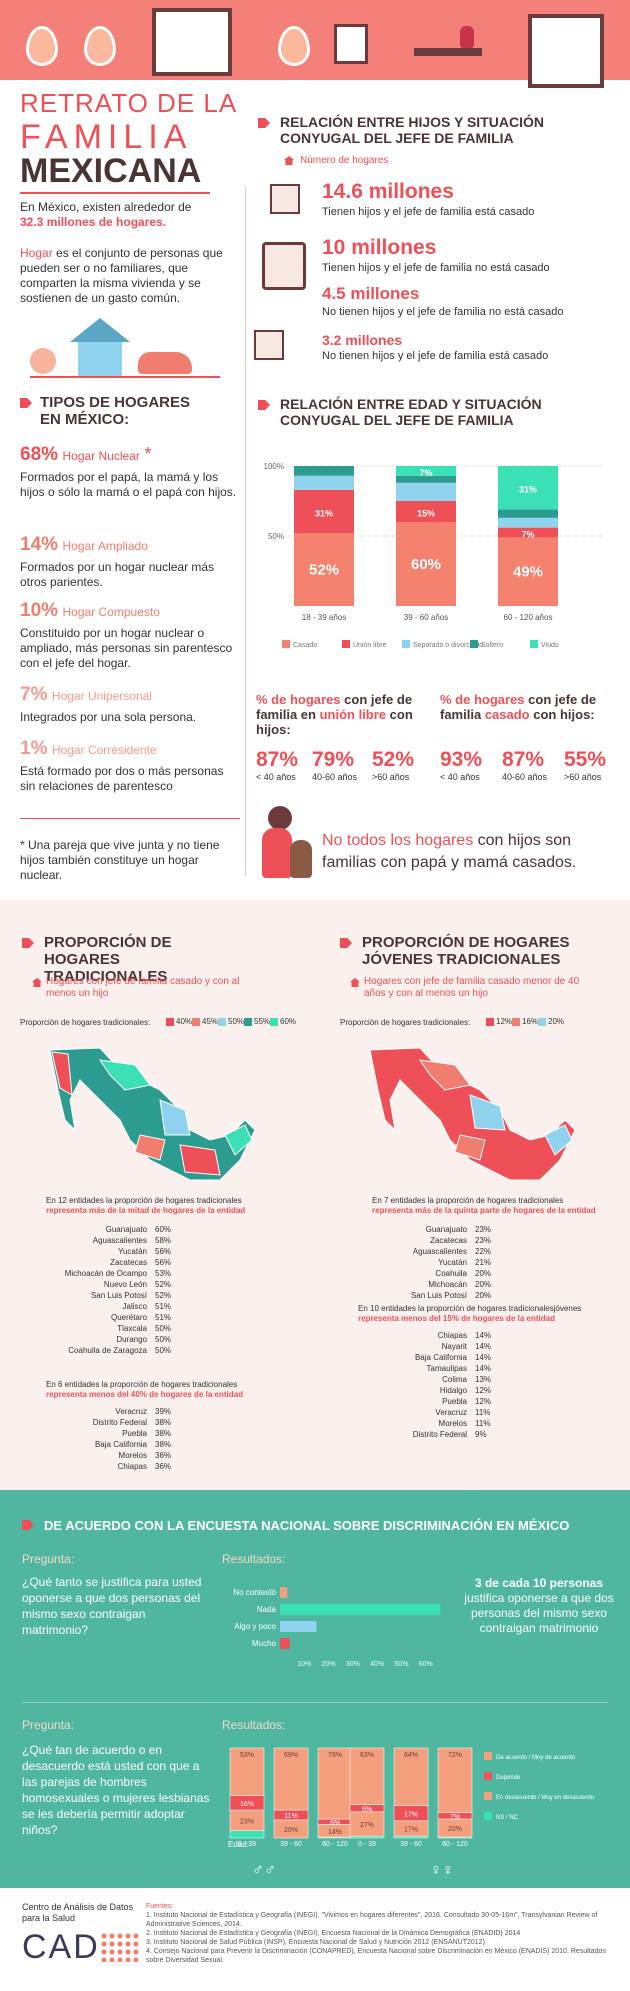 This screenshot has height=1991, width=630. What do you see at coordinates (128, 1262) in the screenshot?
I see `state-name: Zacatecas` at bounding box center [128, 1262].